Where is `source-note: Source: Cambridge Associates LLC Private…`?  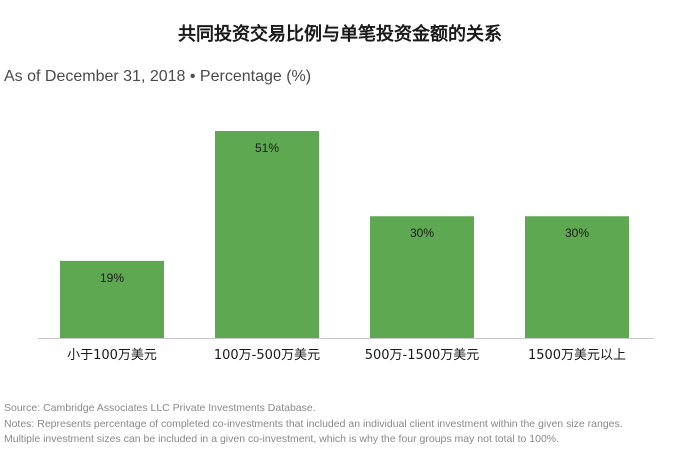
source-note: Source: Cambridge Associates LLC Private… is located at coordinates (160, 408).